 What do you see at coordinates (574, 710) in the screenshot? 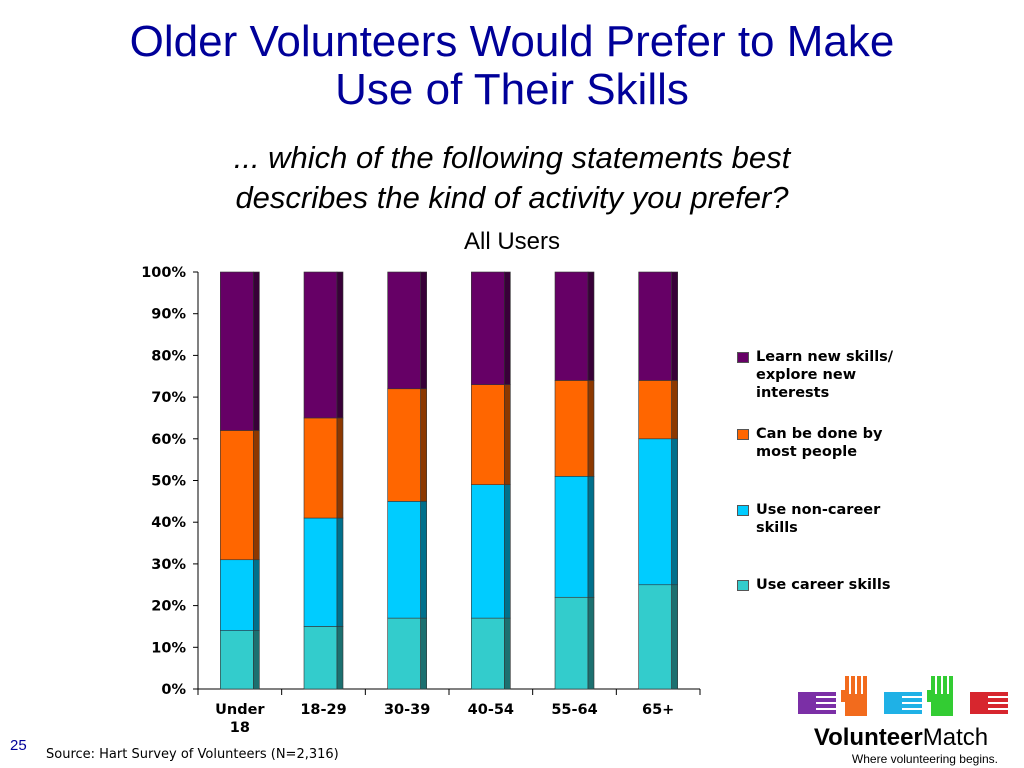
I see `x-tick-label: 55-64` at bounding box center [574, 710].